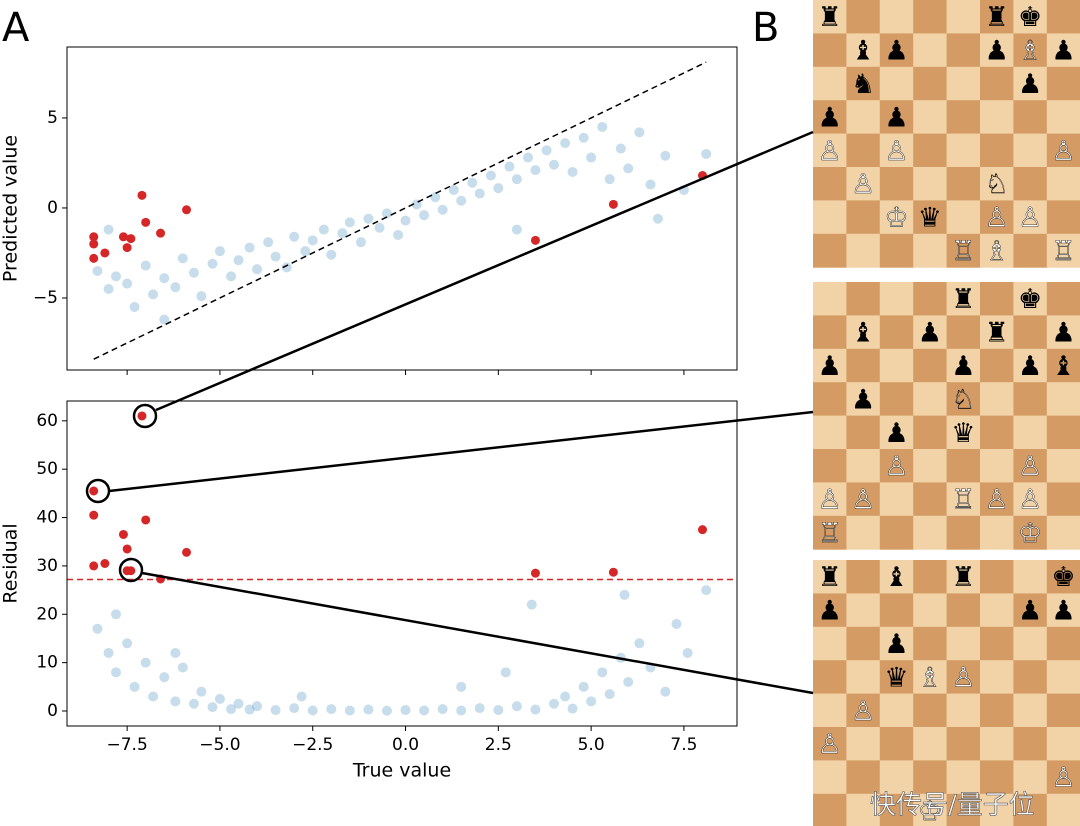 The width and height of the screenshot is (1080, 826). I want to click on x-tick-label: −5.0, so click(219, 745).